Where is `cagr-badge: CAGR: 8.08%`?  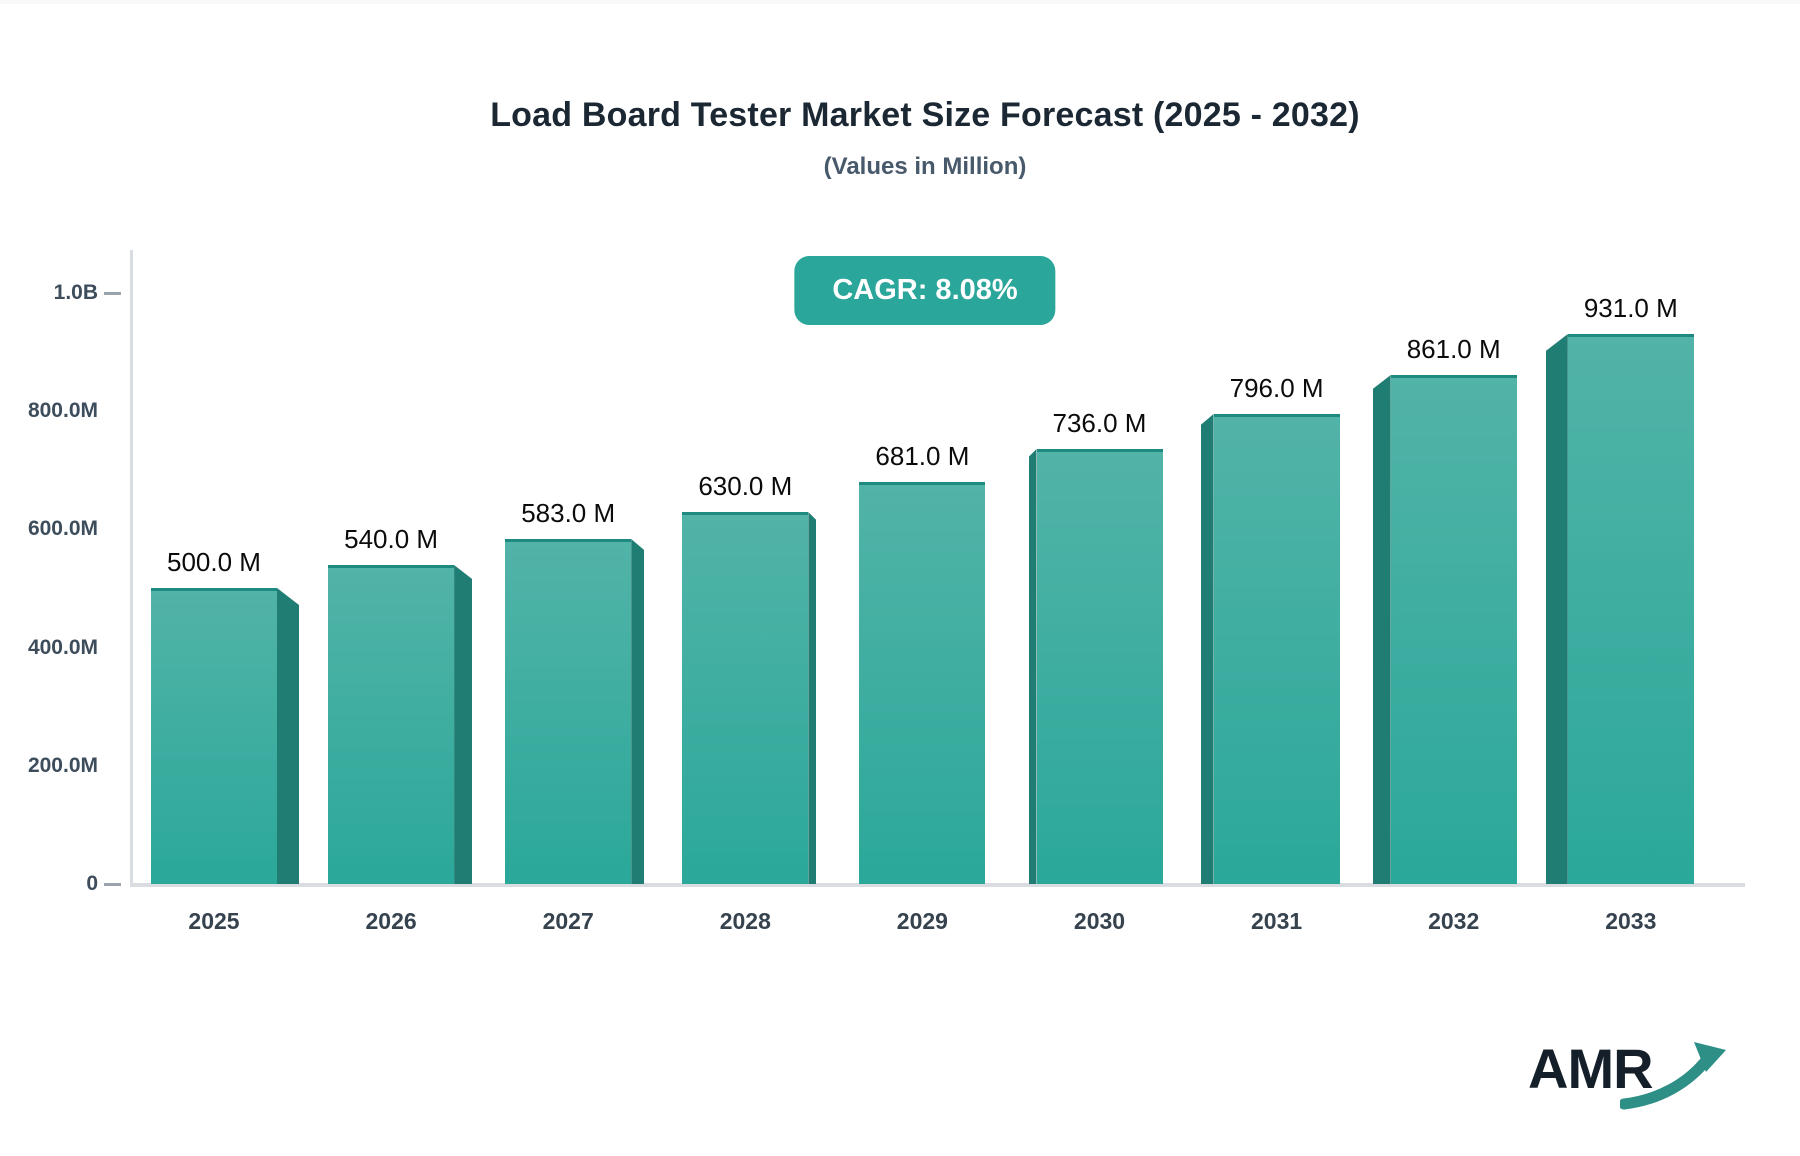
cagr-badge: CAGR: 8.08% is located at coordinates (925, 290).